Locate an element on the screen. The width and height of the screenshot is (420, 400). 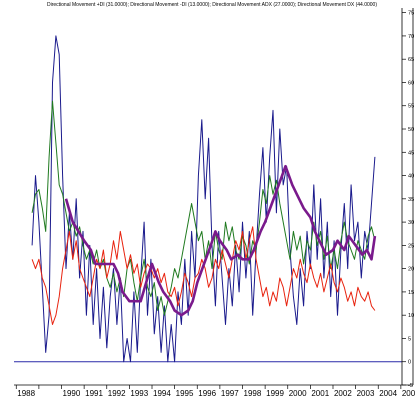
x-tick-label: 1988 is located at coordinates (26, 393).